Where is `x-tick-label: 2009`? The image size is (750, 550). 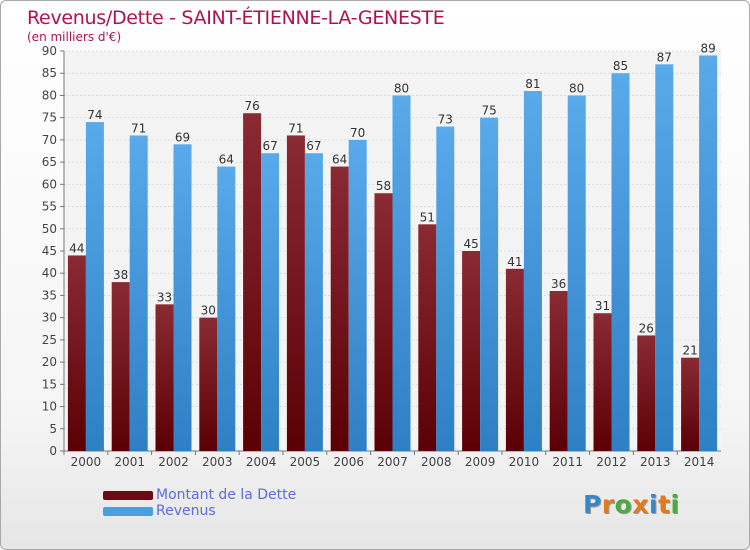
x-tick-label: 2009 is located at coordinates (480, 462).